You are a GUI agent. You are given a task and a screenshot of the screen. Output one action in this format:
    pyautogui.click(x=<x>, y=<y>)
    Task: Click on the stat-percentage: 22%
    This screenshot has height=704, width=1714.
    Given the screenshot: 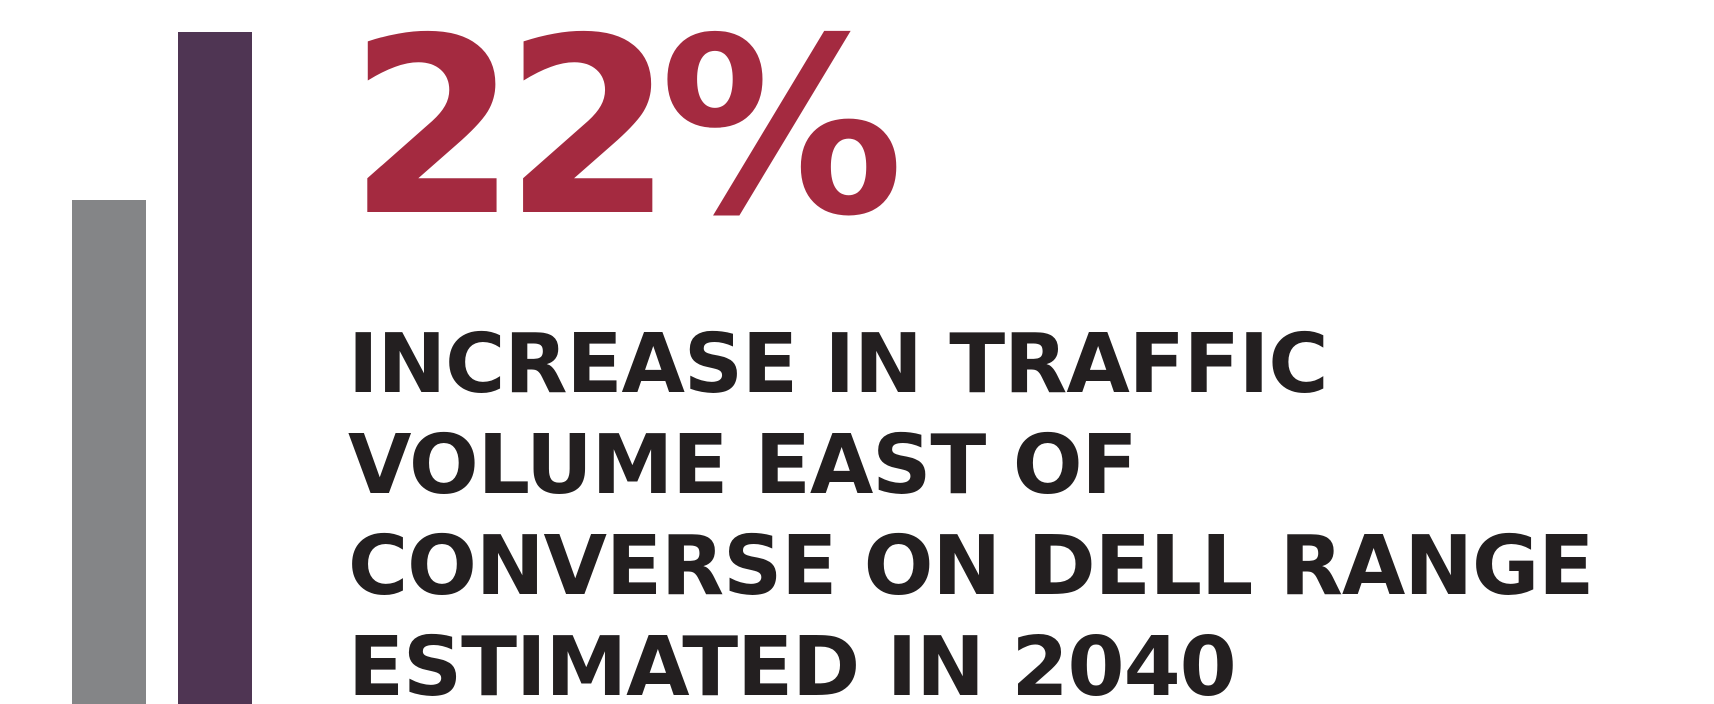 What is the action you would take?
    pyautogui.click(x=626, y=135)
    